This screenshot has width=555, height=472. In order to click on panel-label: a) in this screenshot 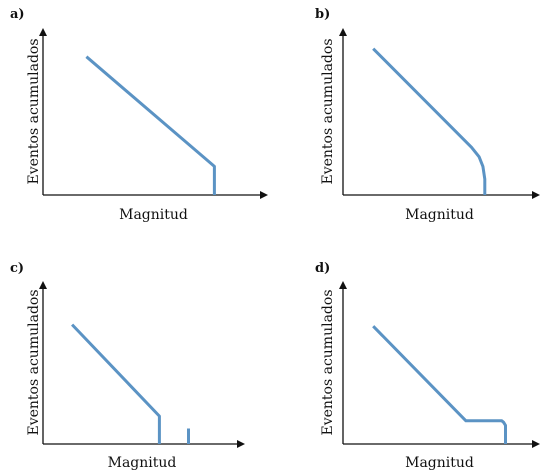, I will do `click(17, 14)`.